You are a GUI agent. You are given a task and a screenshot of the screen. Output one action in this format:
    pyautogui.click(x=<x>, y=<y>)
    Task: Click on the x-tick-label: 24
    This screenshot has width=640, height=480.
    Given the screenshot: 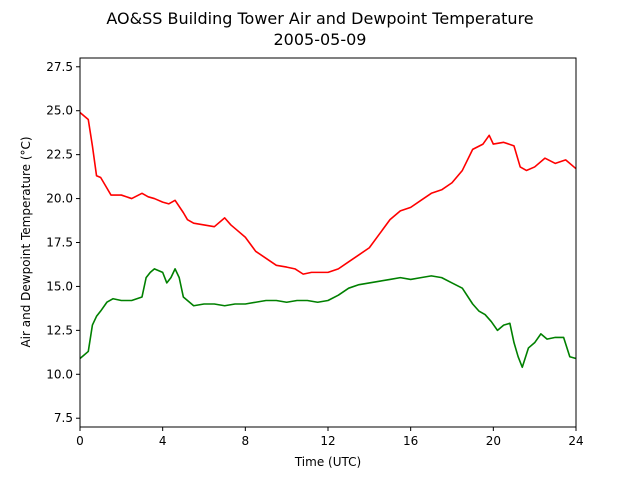 What is the action you would take?
    pyautogui.click(x=575, y=441)
    